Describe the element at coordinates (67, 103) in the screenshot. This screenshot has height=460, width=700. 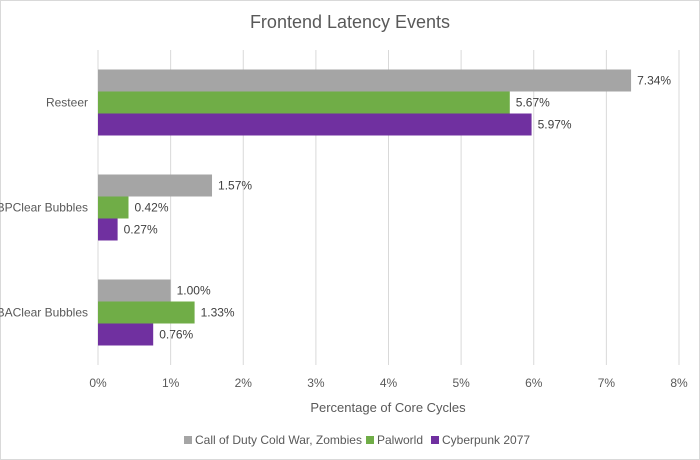
I see `category-label: Resteer` at that location.